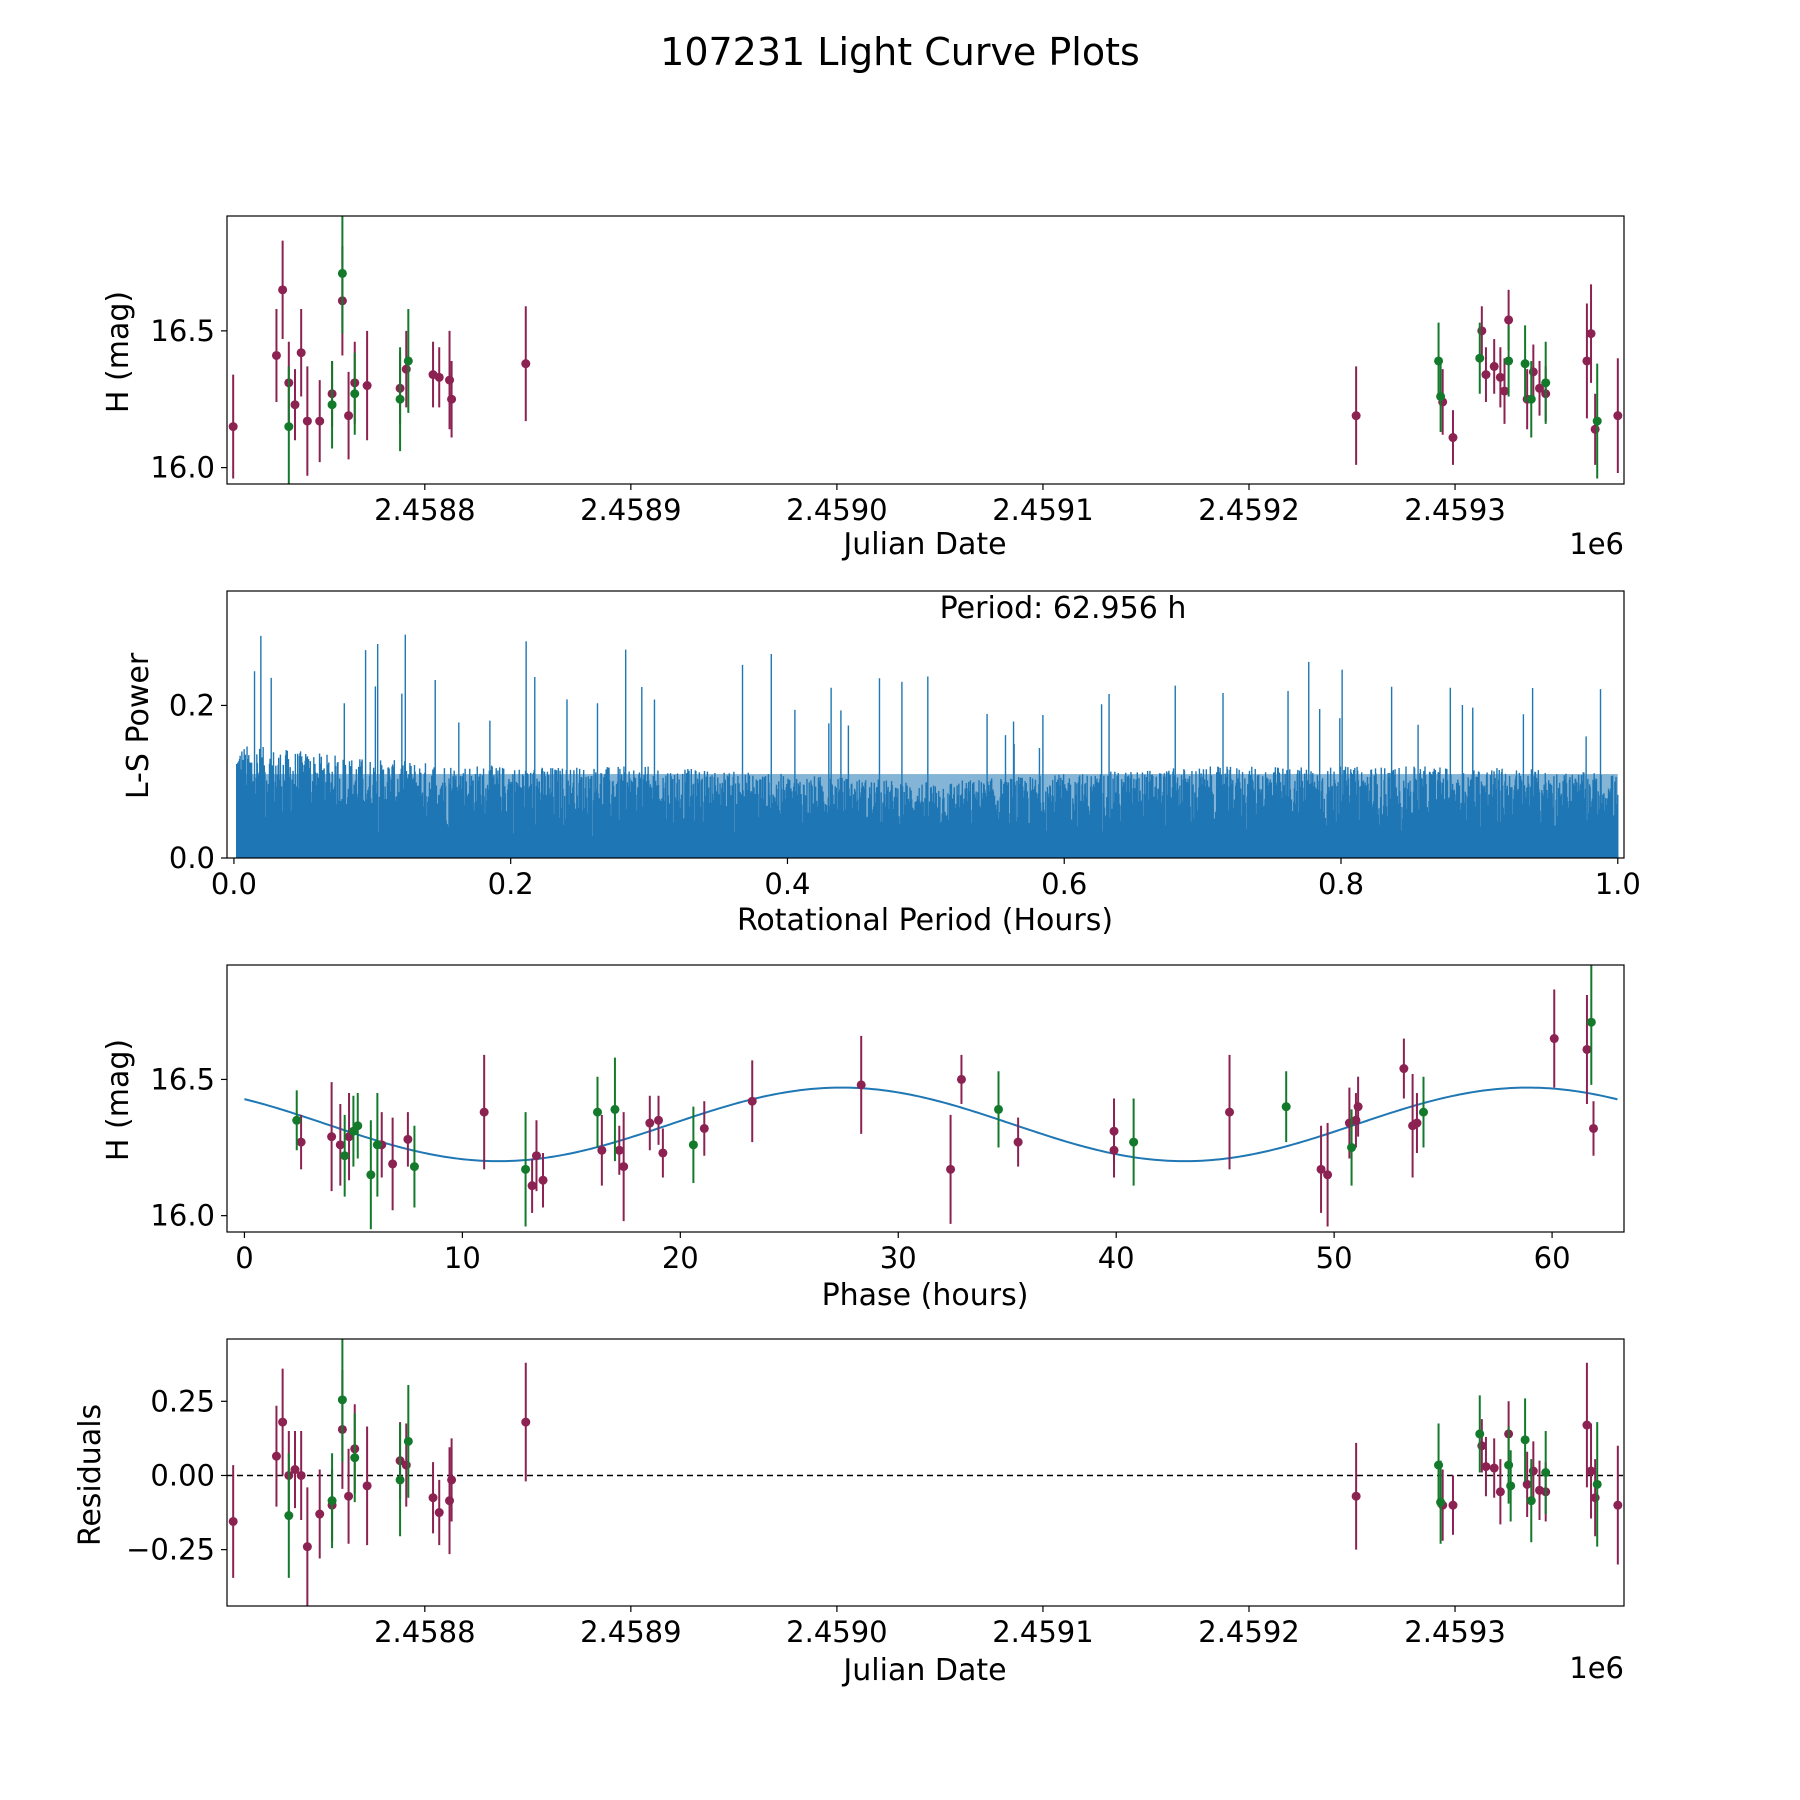 This screenshot has width=1800, height=1800. Describe the element at coordinates (787, 884) in the screenshot. I see `periodogram-x-tick-label: 0.4` at that location.